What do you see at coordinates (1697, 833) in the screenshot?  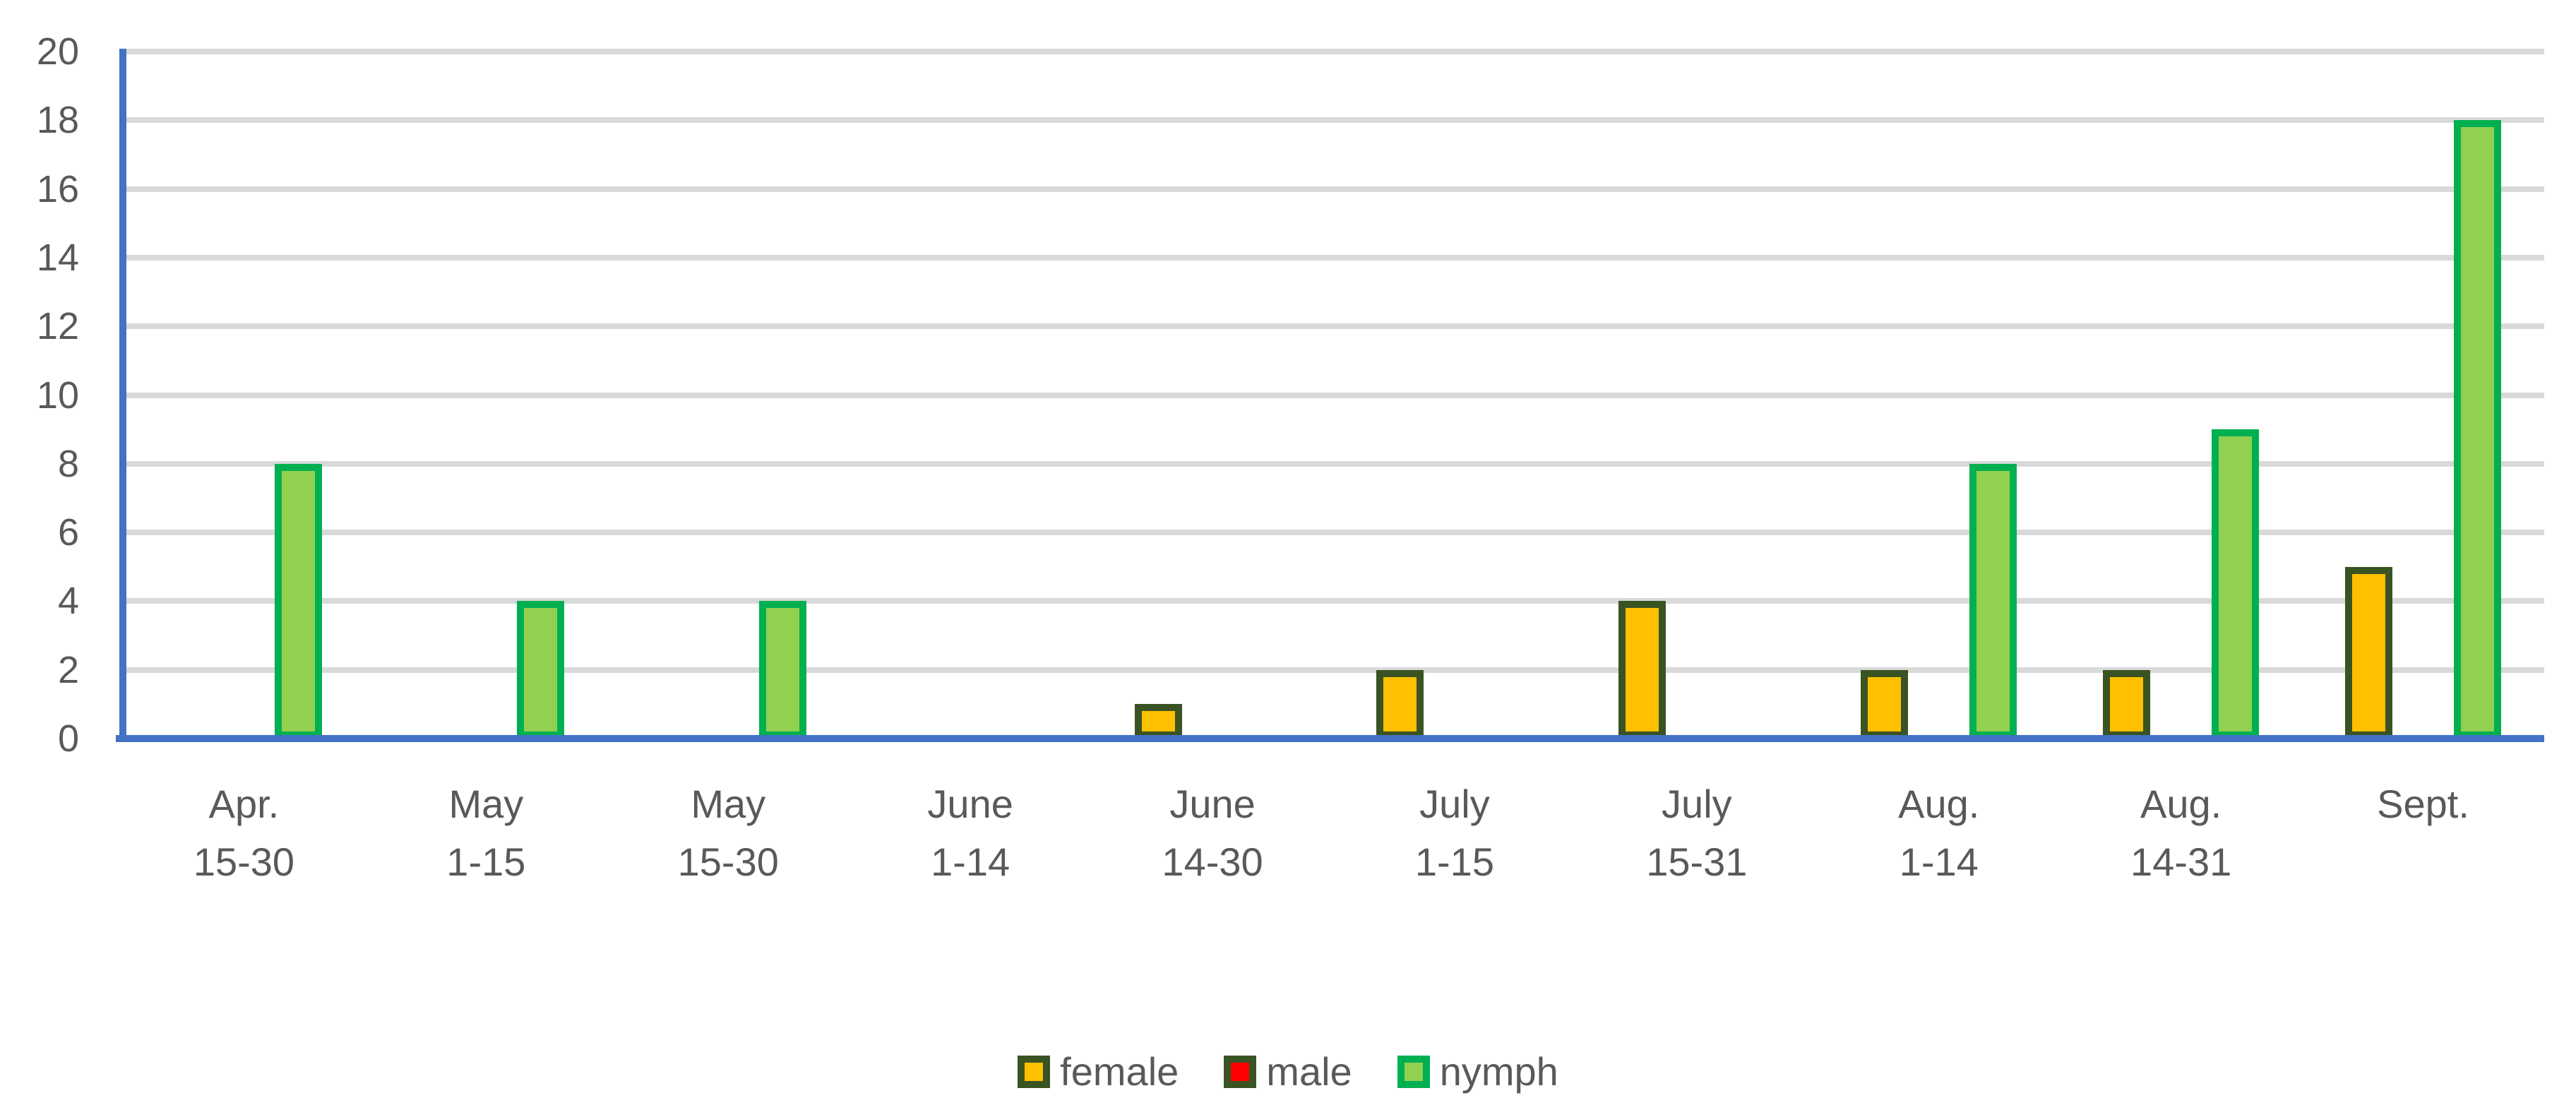 I see `x-category-label-7: July 15-31` at bounding box center [1697, 833].